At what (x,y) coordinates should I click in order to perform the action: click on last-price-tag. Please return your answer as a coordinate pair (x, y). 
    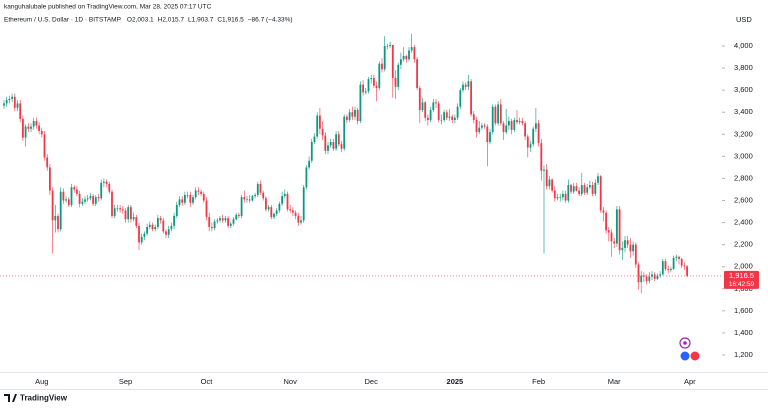
    Looking at the image, I should click on (741, 279).